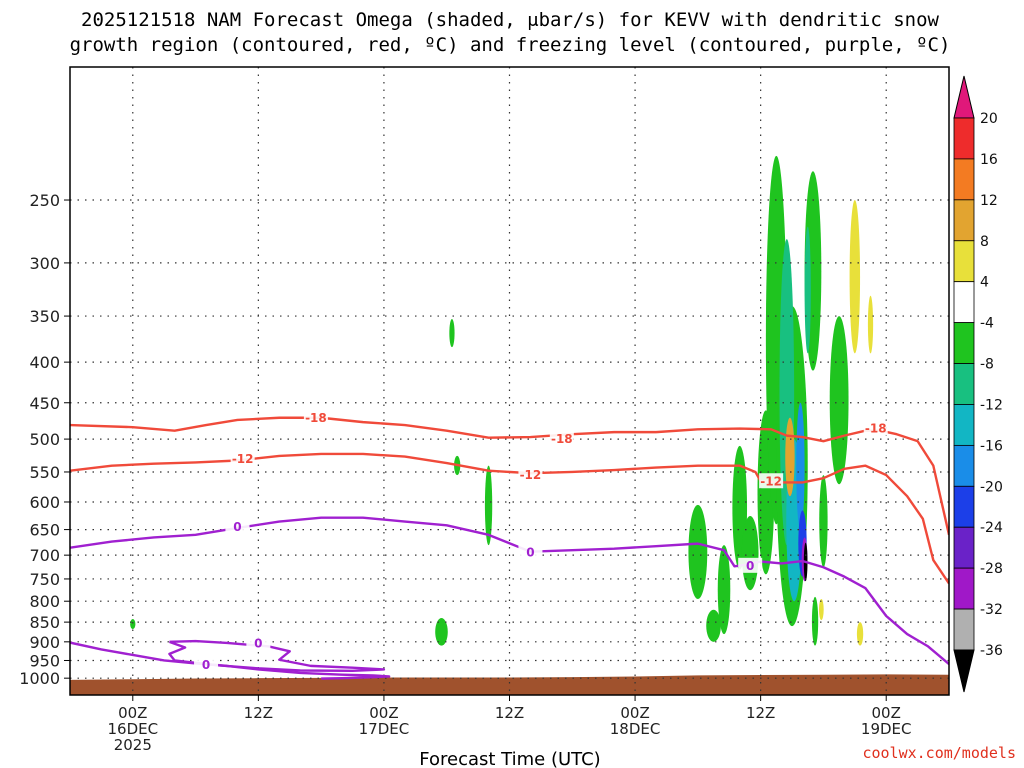  I want to click on y-tick-label: 850, so click(44, 622).